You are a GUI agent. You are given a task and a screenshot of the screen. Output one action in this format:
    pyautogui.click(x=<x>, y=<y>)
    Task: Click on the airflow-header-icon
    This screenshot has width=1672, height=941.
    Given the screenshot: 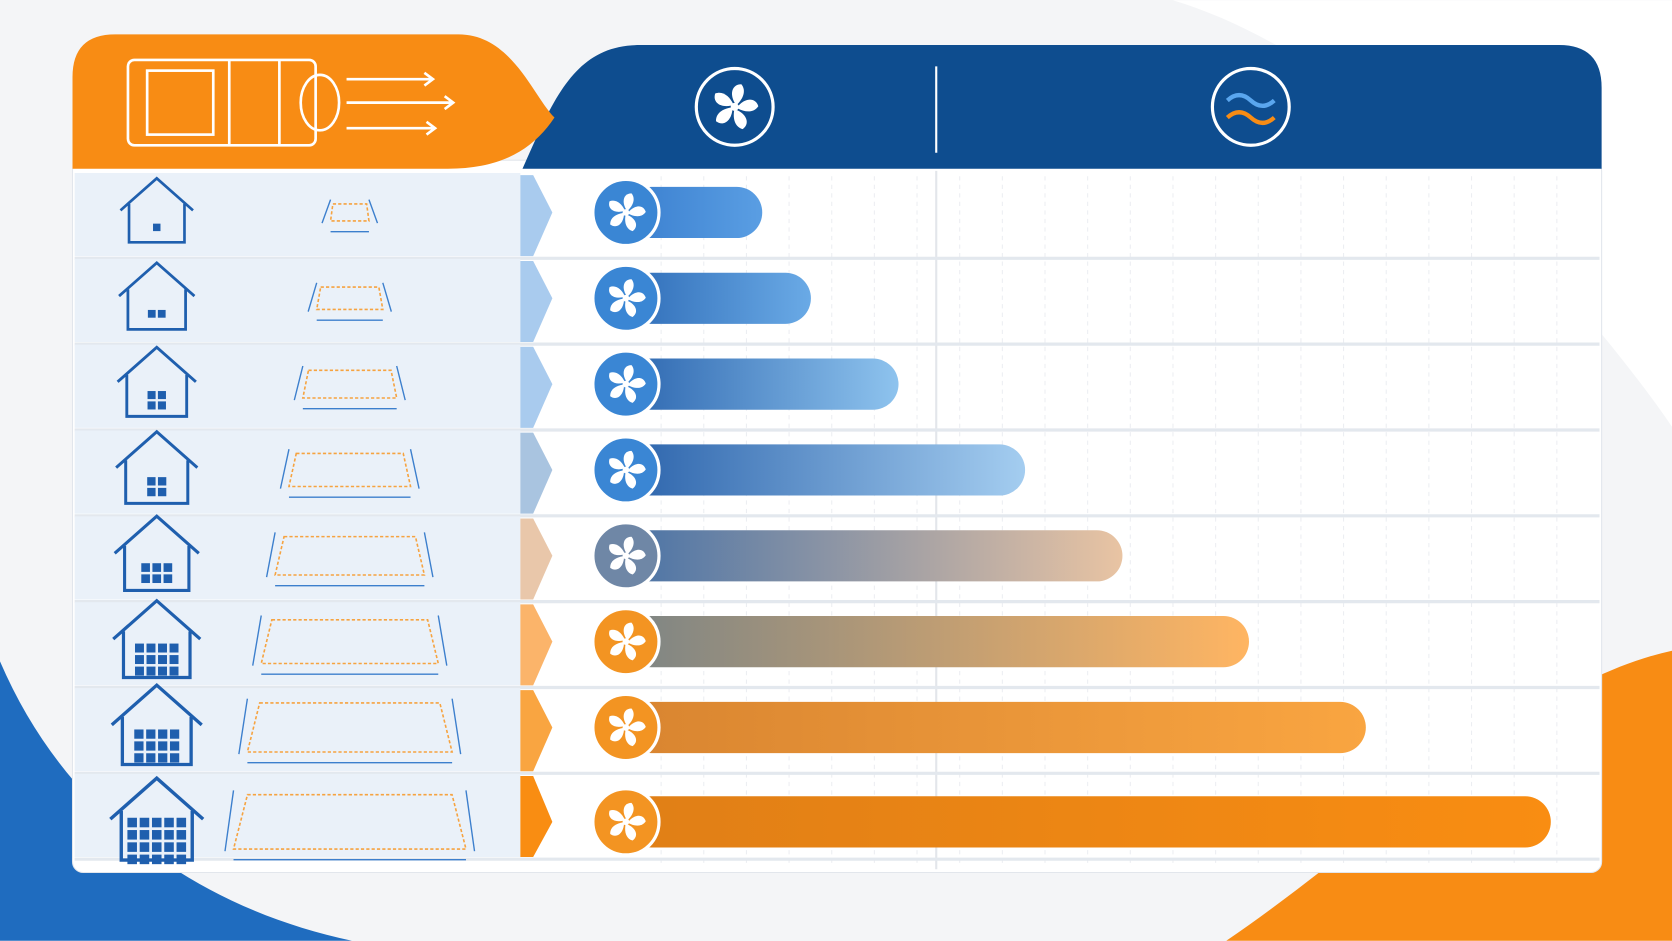 What is the action you would take?
    pyautogui.click(x=1250, y=106)
    